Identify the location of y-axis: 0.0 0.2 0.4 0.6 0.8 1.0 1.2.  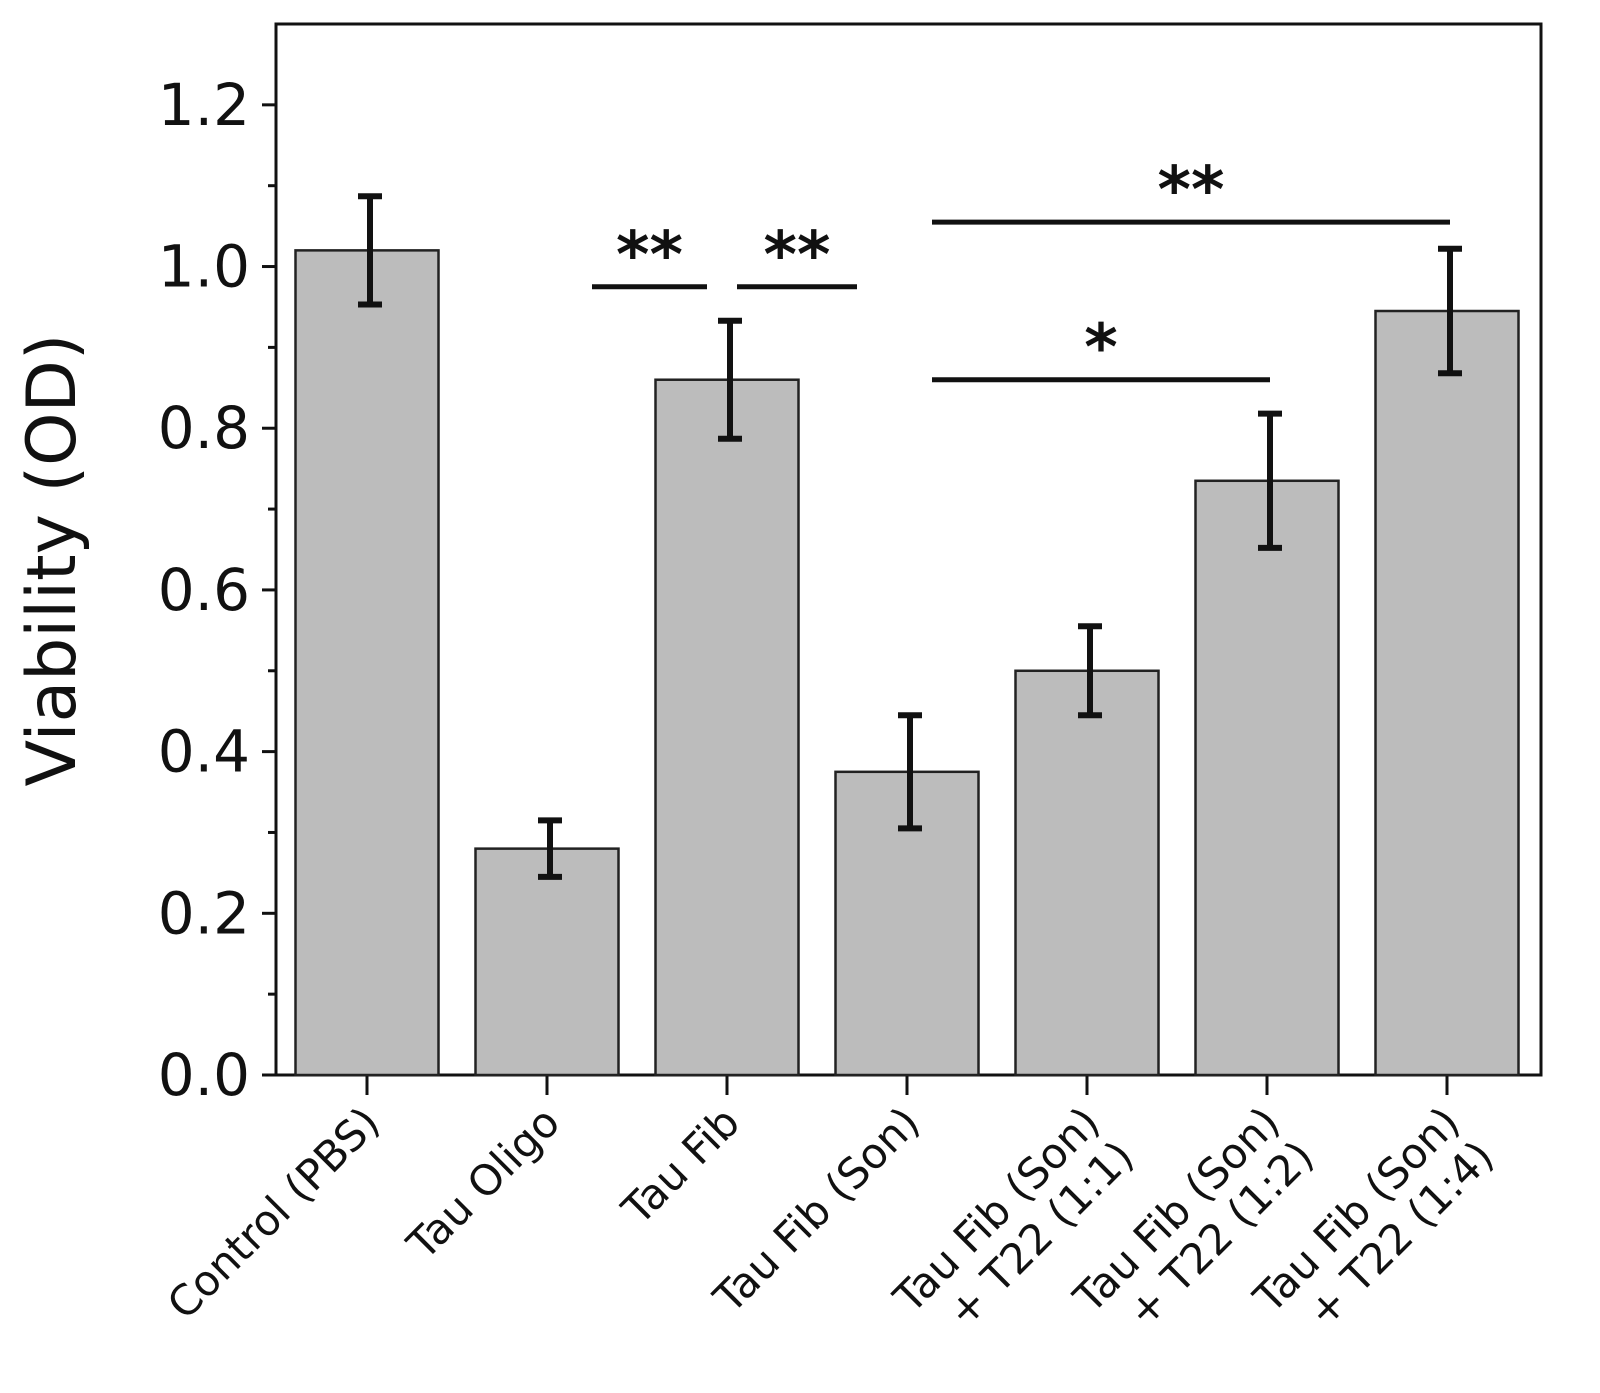
(217, 590).